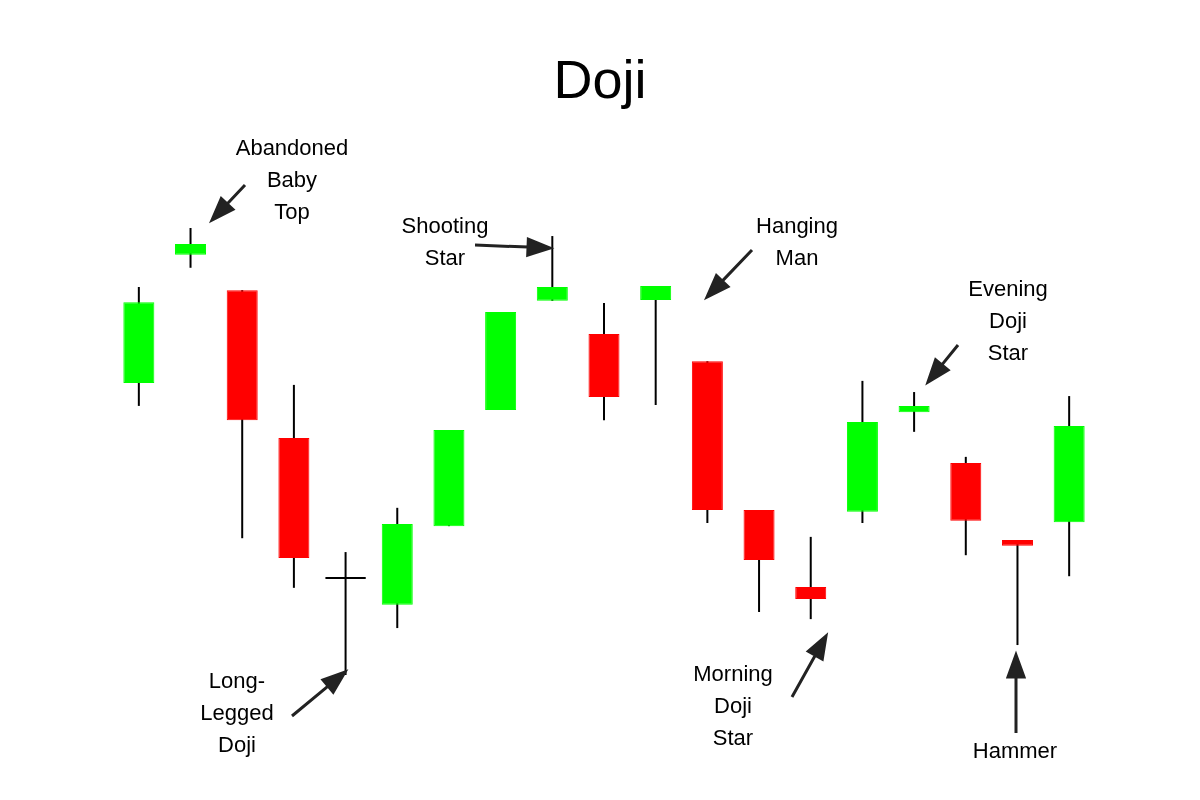 This screenshot has height=800, width=1200. Describe the element at coordinates (733, 706) in the screenshot. I see `annotation: Morning Doji Star` at that location.